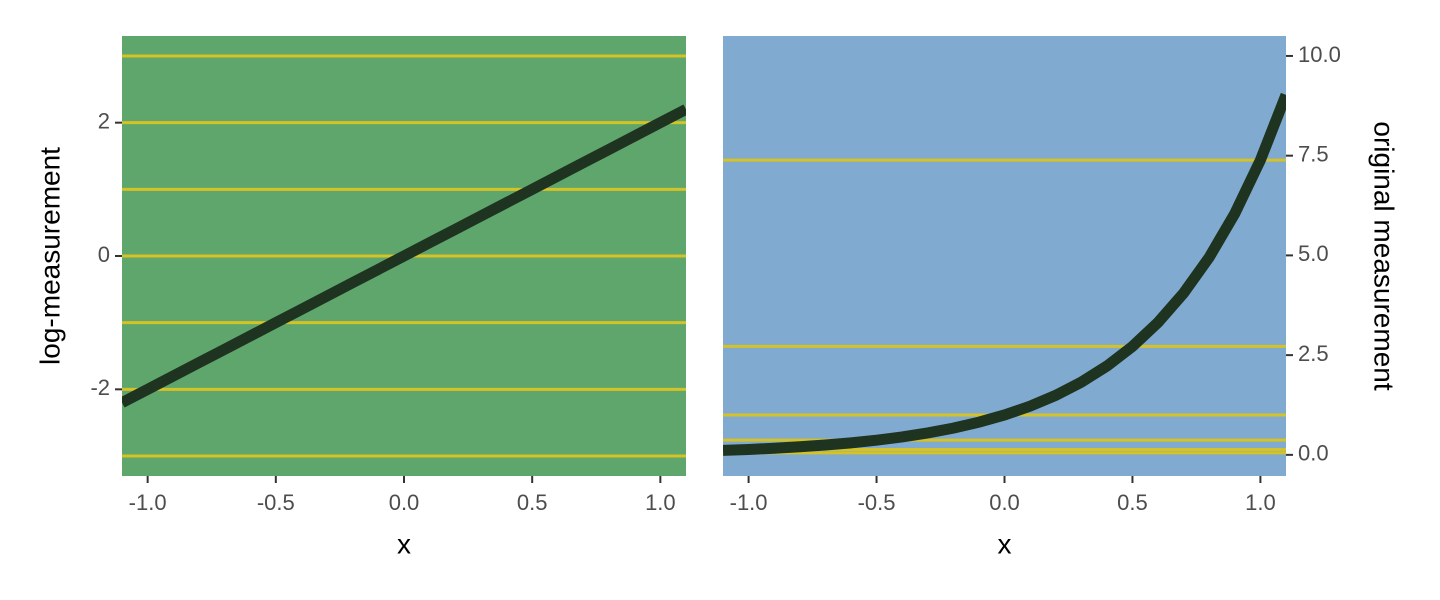 The image size is (1440, 600). I want to click on y-tick-label: 0, so click(104, 254).